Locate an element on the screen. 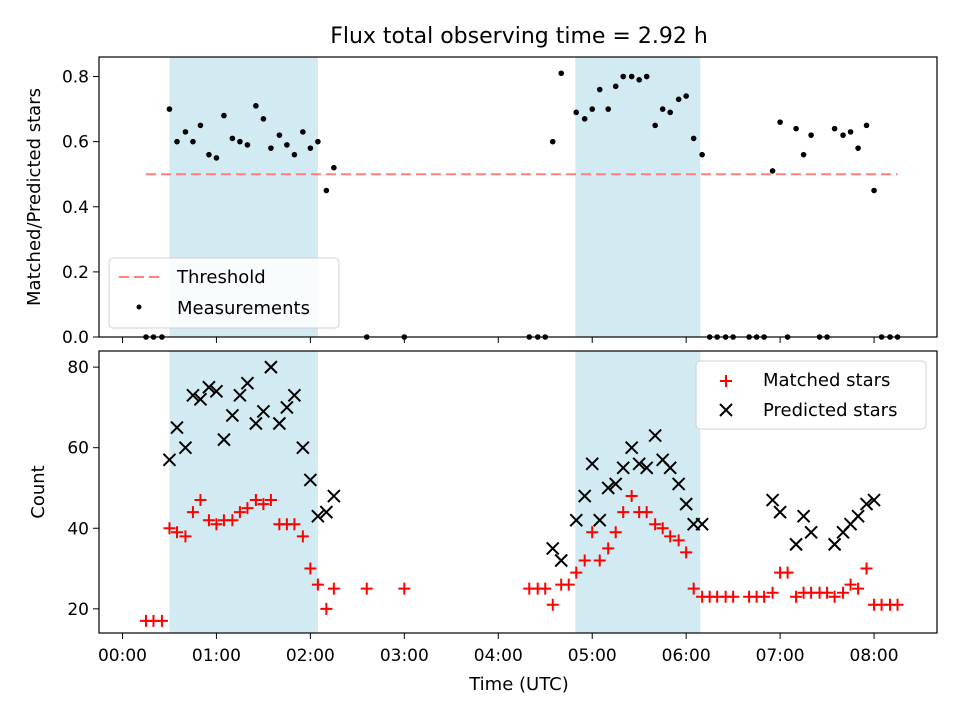 The height and width of the screenshot is (720, 960). x-tick-label: 00:00 is located at coordinates (122, 656).